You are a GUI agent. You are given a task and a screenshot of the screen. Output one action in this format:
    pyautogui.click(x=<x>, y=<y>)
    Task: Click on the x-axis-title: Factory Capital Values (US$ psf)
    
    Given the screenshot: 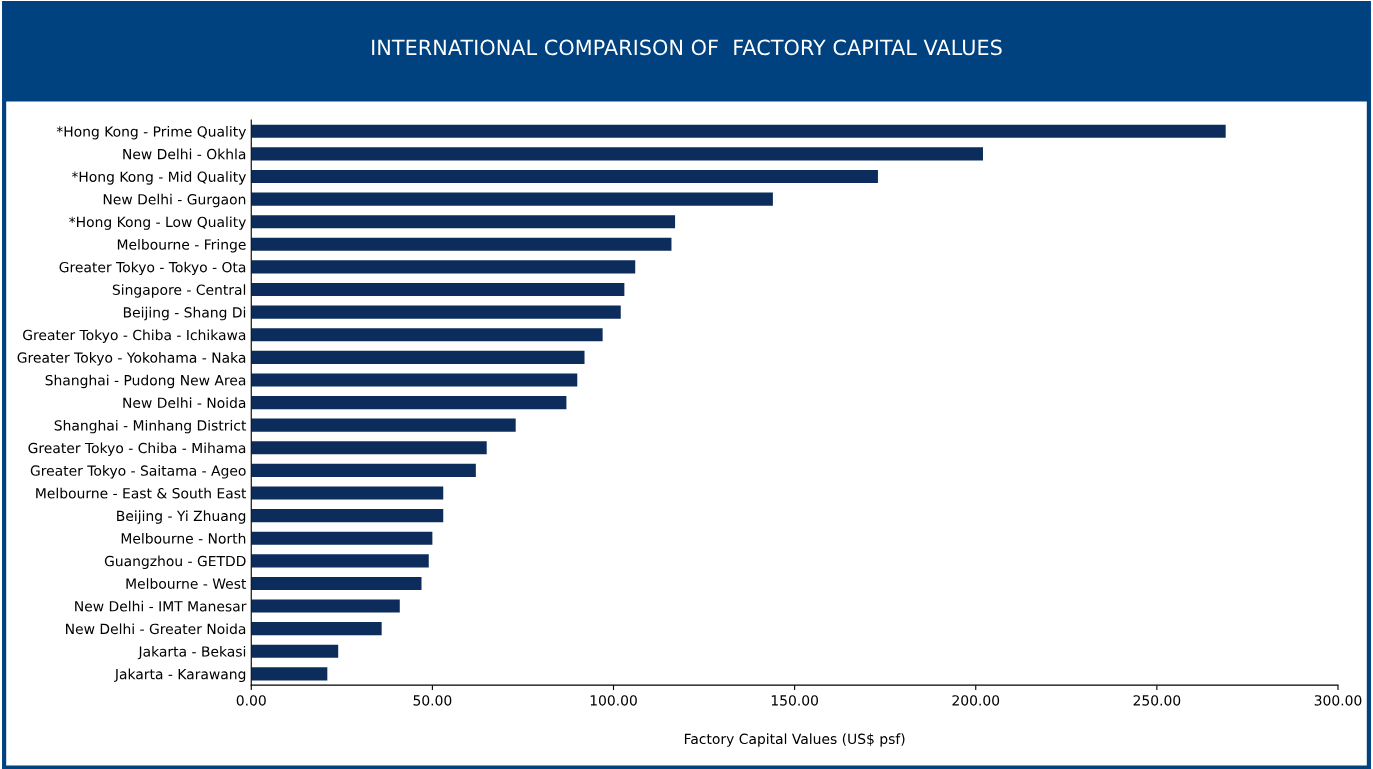 What is the action you would take?
    pyautogui.click(x=794, y=740)
    